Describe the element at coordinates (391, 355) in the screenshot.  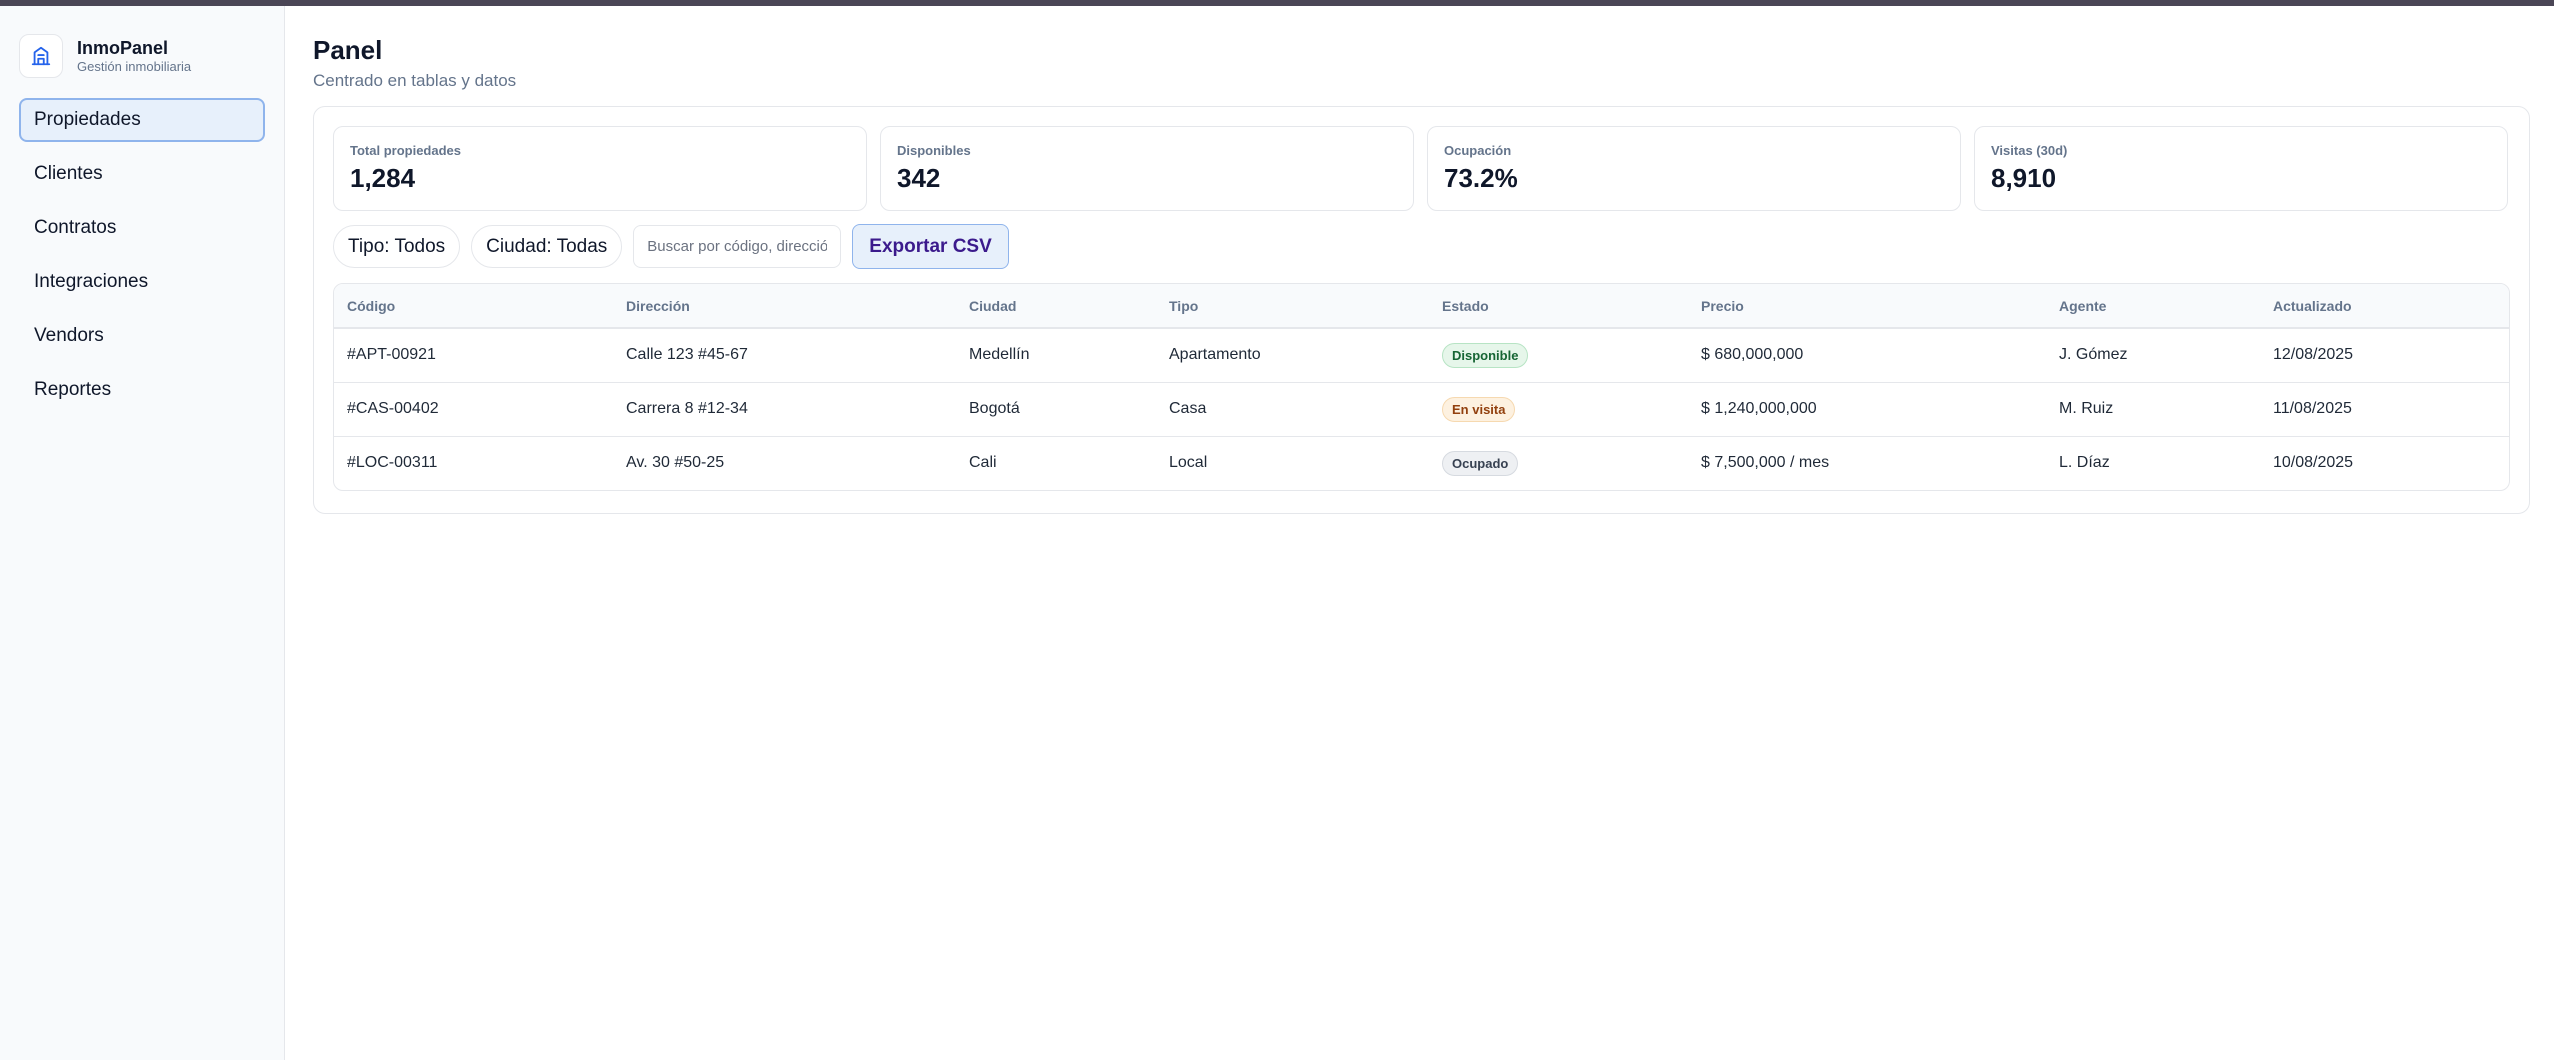
I see `cell-codigo: #APT-00921` at that location.